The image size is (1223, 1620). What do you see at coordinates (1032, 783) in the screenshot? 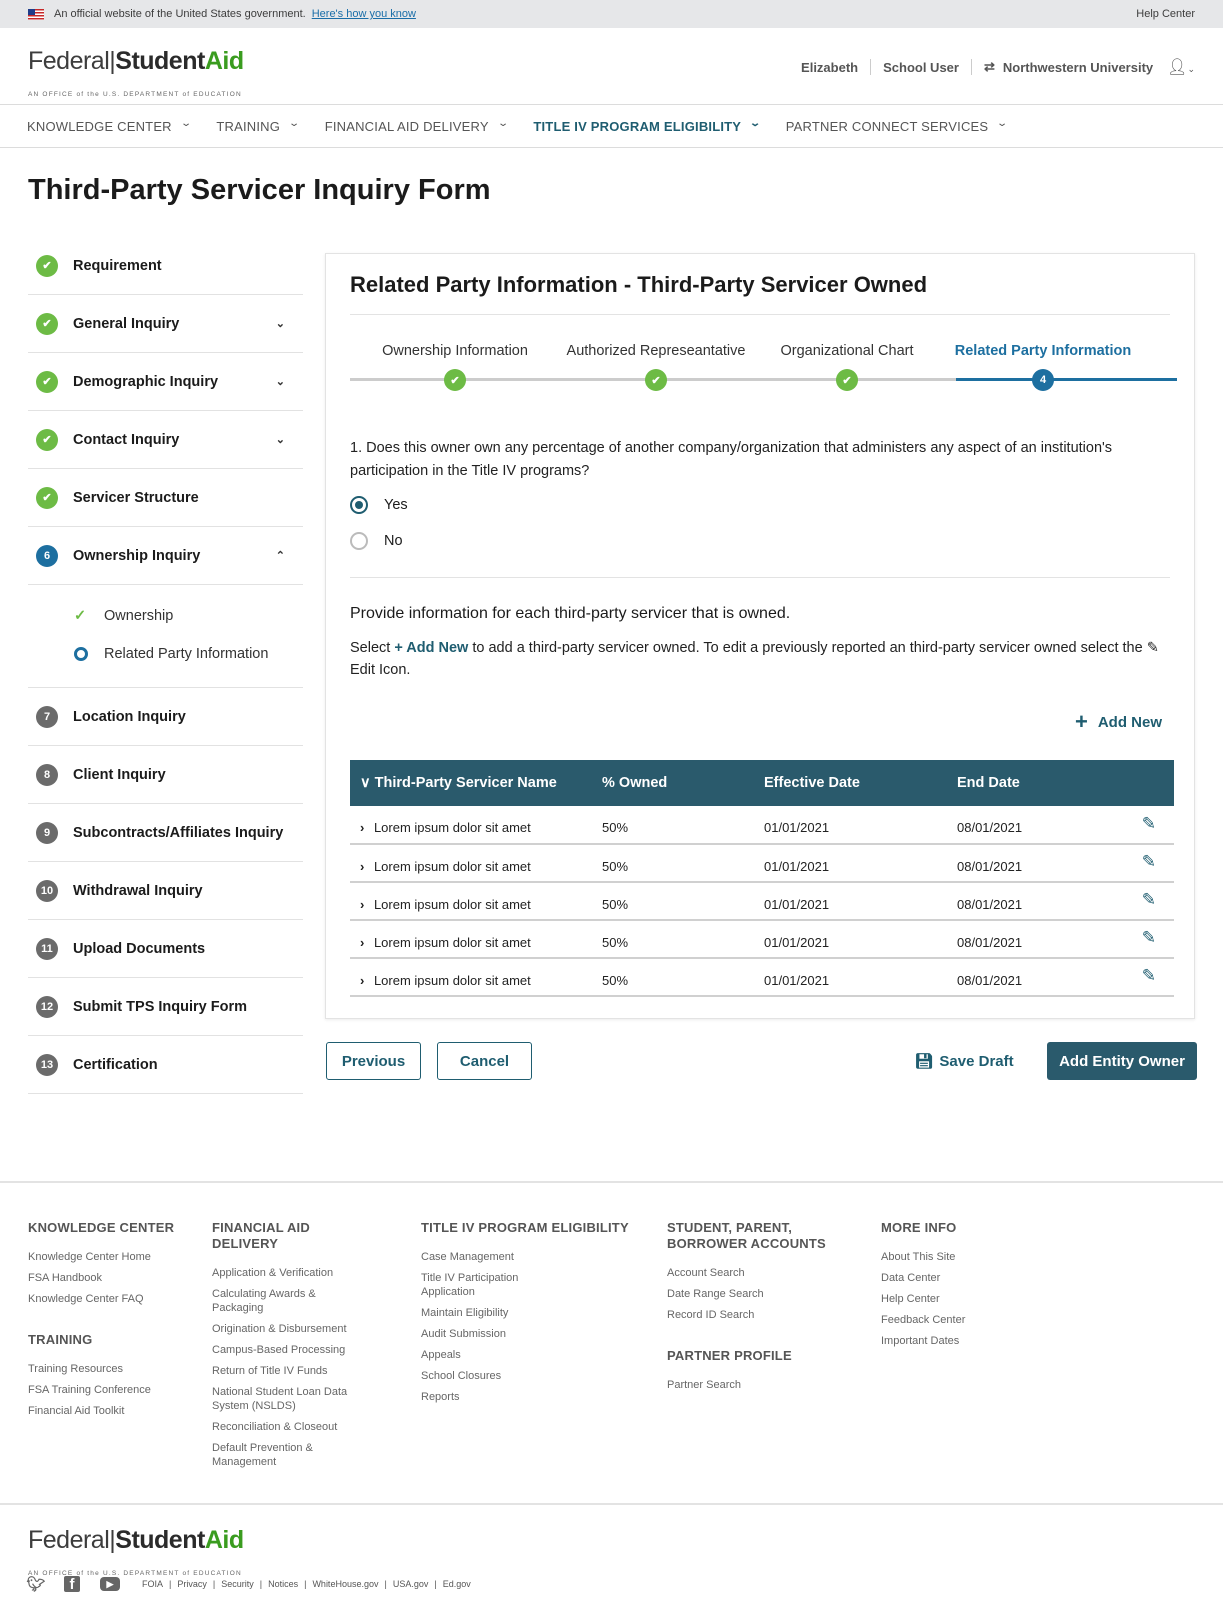
I see `column-header: End Date` at bounding box center [1032, 783].